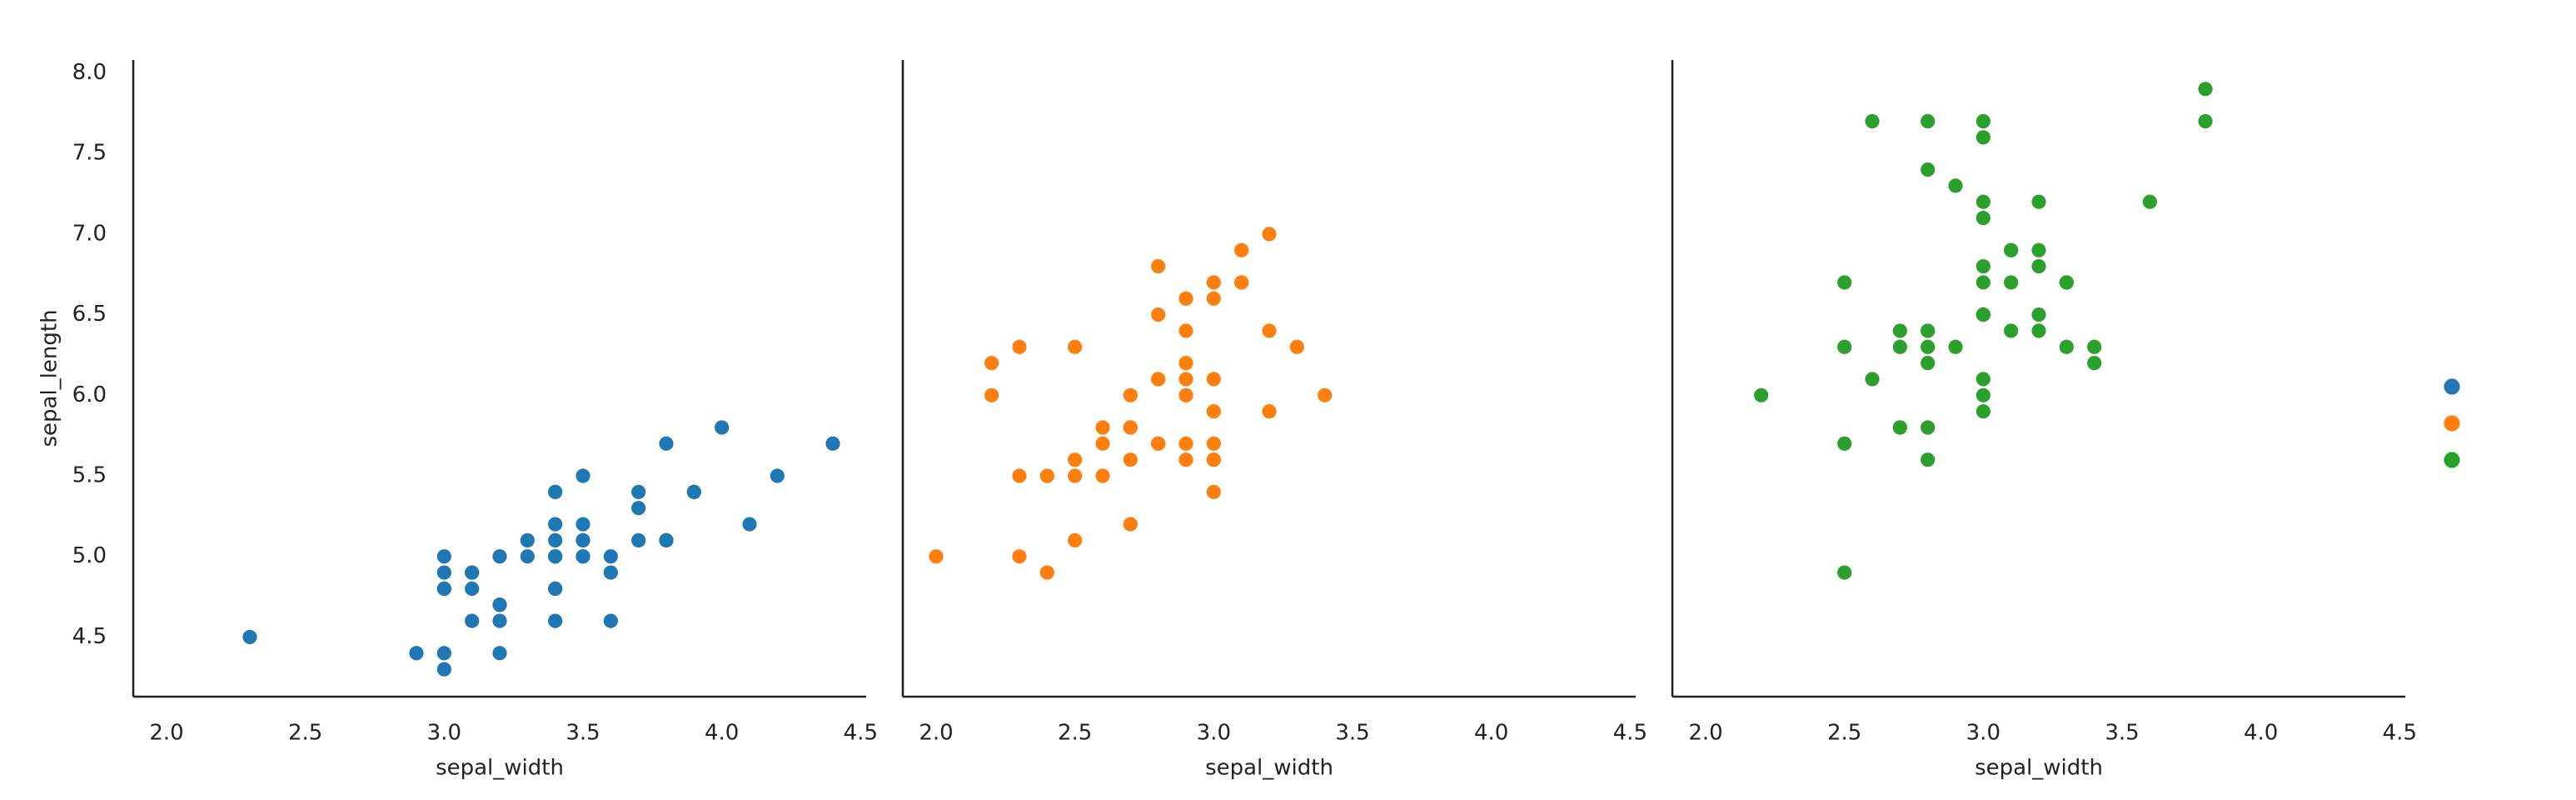 This screenshot has width=2576, height=800. What do you see at coordinates (89, 72) in the screenshot?
I see `y-tick-label: 8.0` at bounding box center [89, 72].